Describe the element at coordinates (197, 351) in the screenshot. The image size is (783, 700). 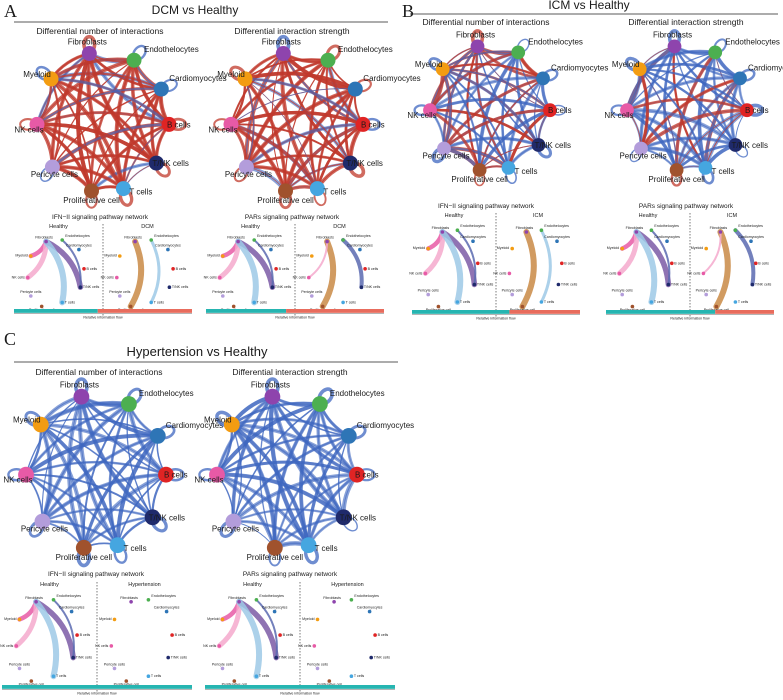
I see `panel-title: Hypertension vs Healthy` at that location.